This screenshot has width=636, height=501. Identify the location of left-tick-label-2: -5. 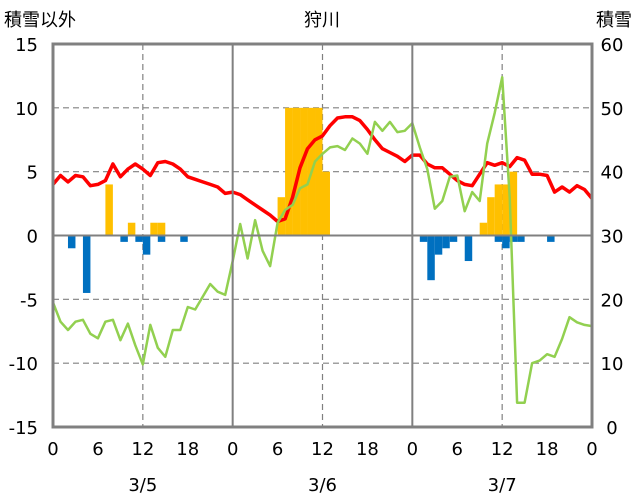
(29, 300).